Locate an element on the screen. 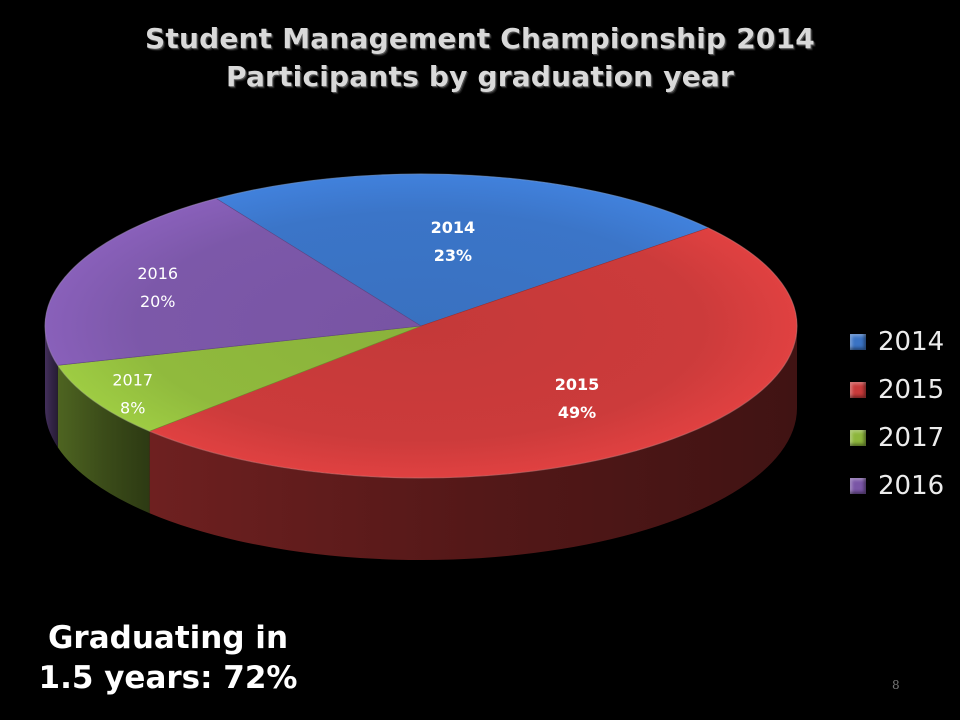 The height and width of the screenshot is (720, 960). data-label-year-2015: 2015 is located at coordinates (577, 384).